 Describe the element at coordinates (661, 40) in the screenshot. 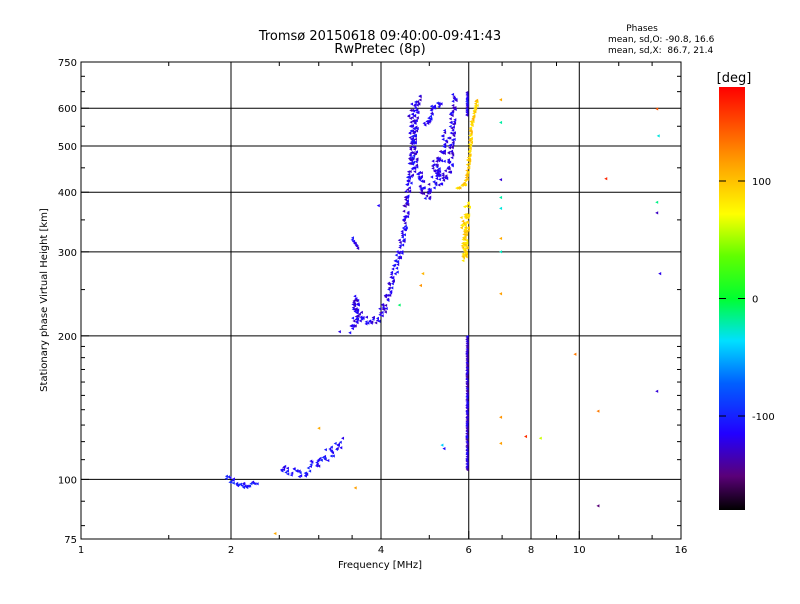

I see `stats-o-line: mean, sd,O: -90.8, 16.6` at that location.